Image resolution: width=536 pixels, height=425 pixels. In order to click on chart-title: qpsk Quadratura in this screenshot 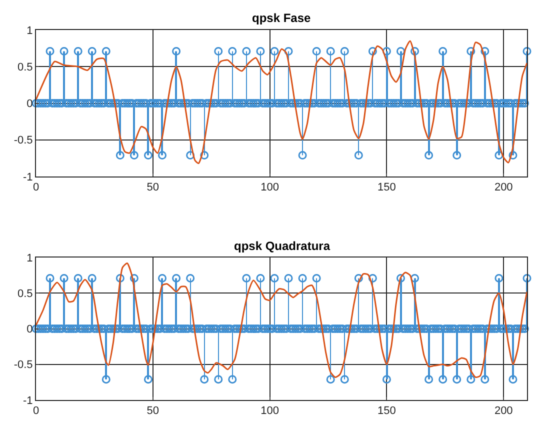, I will do `click(282, 246)`.